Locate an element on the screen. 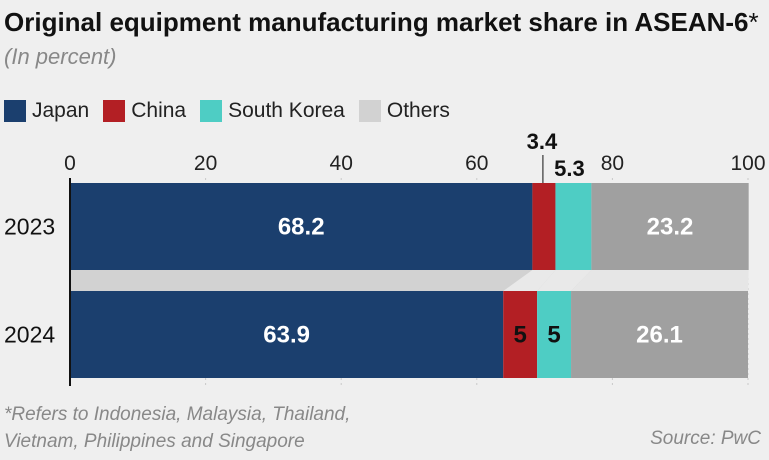 This screenshot has height=460, width=769. bar-2024-china is located at coordinates (520, 334).